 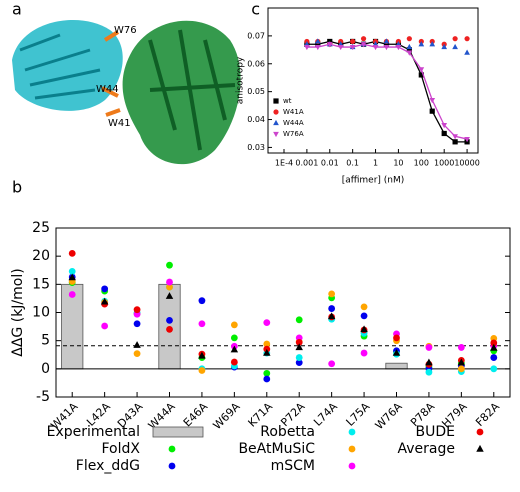 What do you see at coordinates (196, 415) in the screenshot?
I see `x-tick-label: E46A` at bounding box center [196, 415].